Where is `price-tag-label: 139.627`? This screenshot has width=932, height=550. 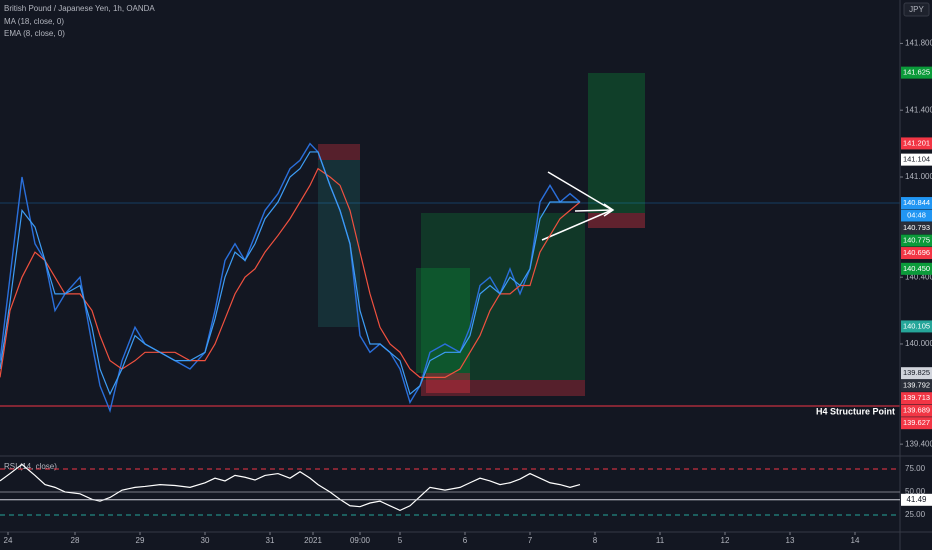
price-tag-label: 139.627 is located at coordinates (916, 422).